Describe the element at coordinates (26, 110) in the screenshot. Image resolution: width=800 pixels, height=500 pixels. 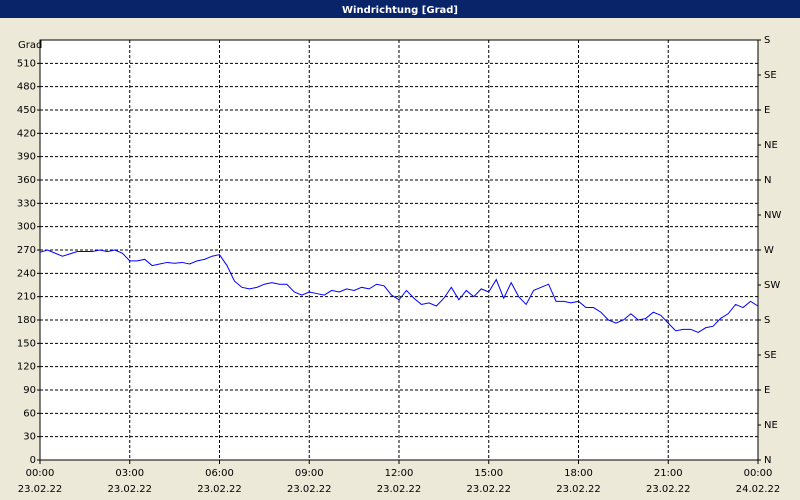
I see `y-tick-label: 450` at that location.